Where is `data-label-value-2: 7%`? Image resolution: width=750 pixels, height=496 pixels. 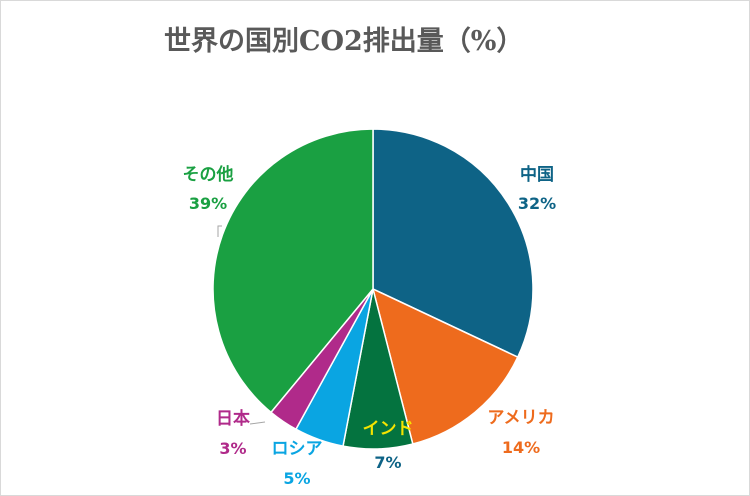 data-label-value-2: 7% is located at coordinates (387, 462).